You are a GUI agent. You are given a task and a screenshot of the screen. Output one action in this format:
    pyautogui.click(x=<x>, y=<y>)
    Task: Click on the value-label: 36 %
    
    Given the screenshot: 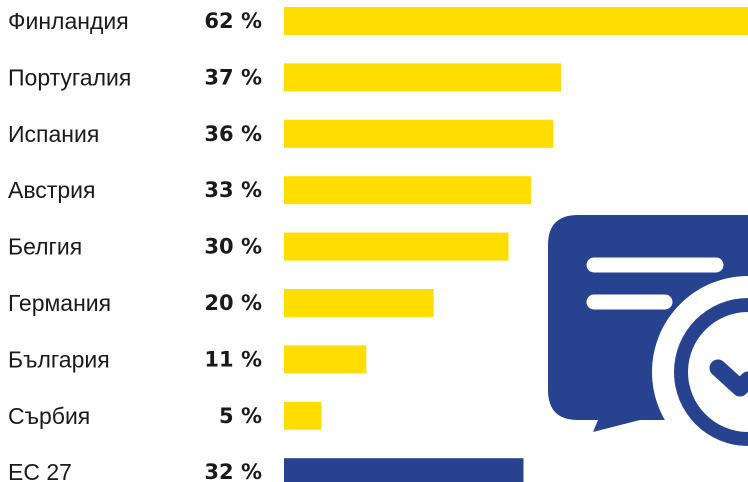 What is the action you would take?
    pyautogui.click(x=233, y=134)
    